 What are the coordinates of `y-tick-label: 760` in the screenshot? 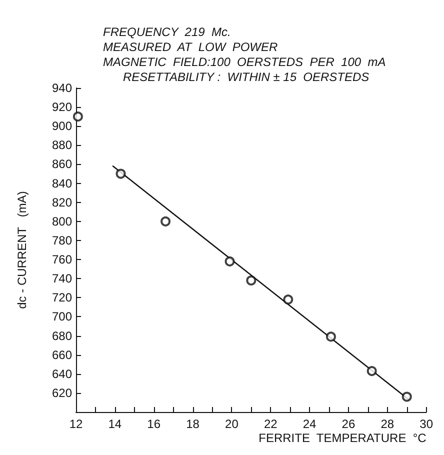 It's located at (62, 259).